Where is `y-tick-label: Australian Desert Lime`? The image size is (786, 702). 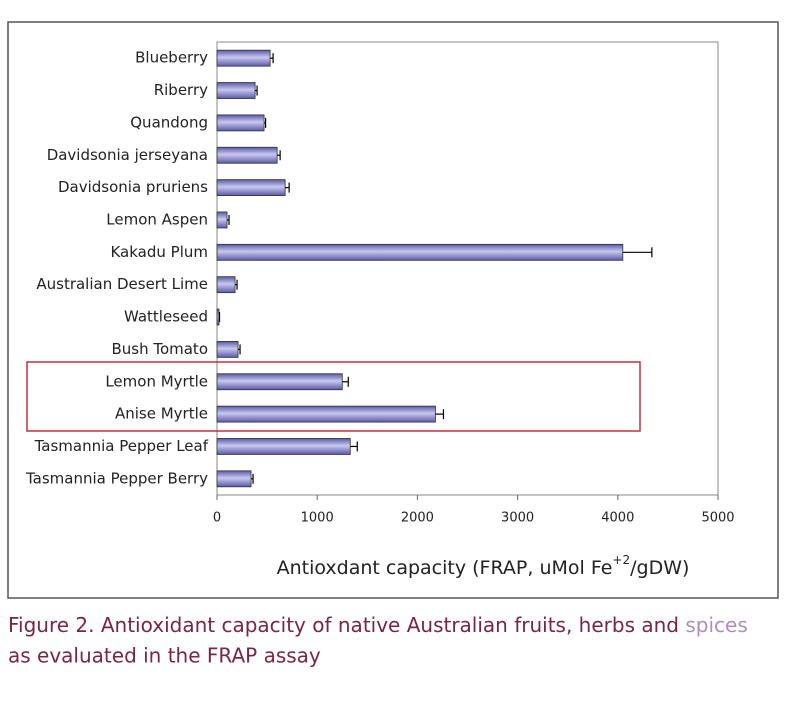
y-tick-label: Australian Desert Lime is located at coordinates (122, 284).